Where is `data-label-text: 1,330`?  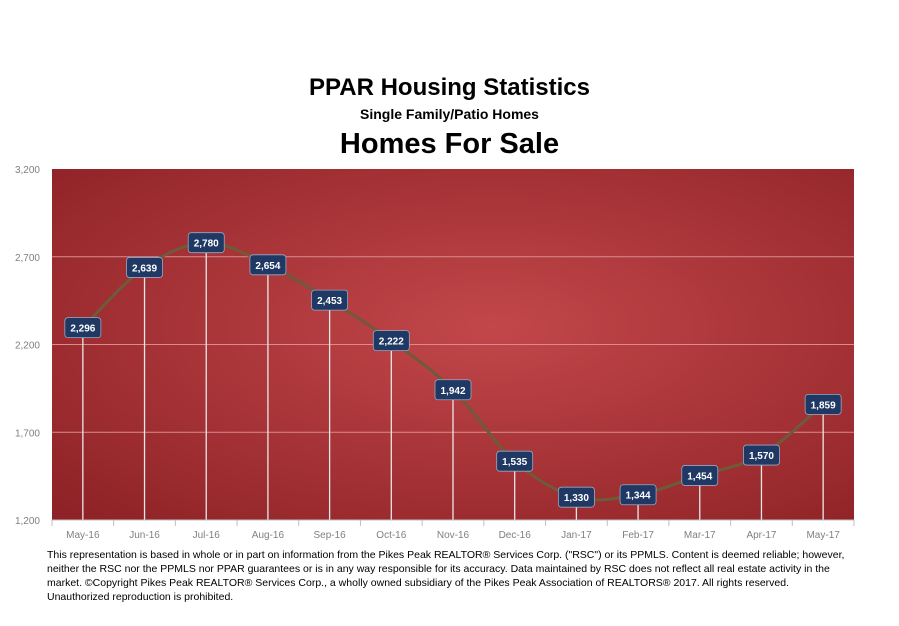
data-label-text: 1,330 is located at coordinates (576, 498).